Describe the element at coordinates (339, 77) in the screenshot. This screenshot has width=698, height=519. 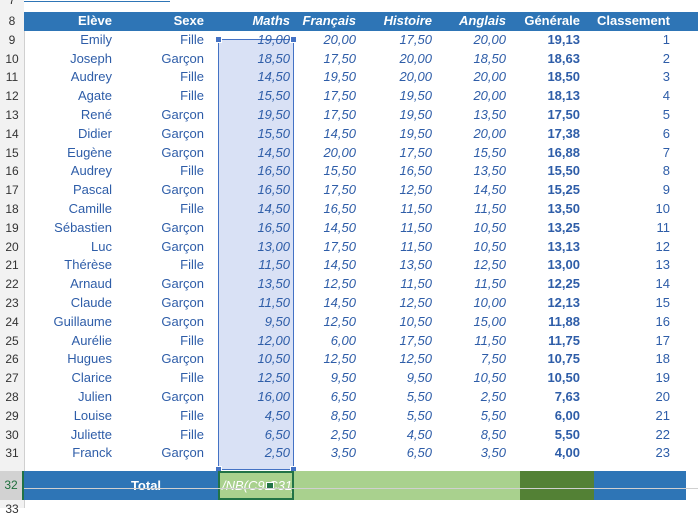
I see `cell-francais: 19,50` at that location.